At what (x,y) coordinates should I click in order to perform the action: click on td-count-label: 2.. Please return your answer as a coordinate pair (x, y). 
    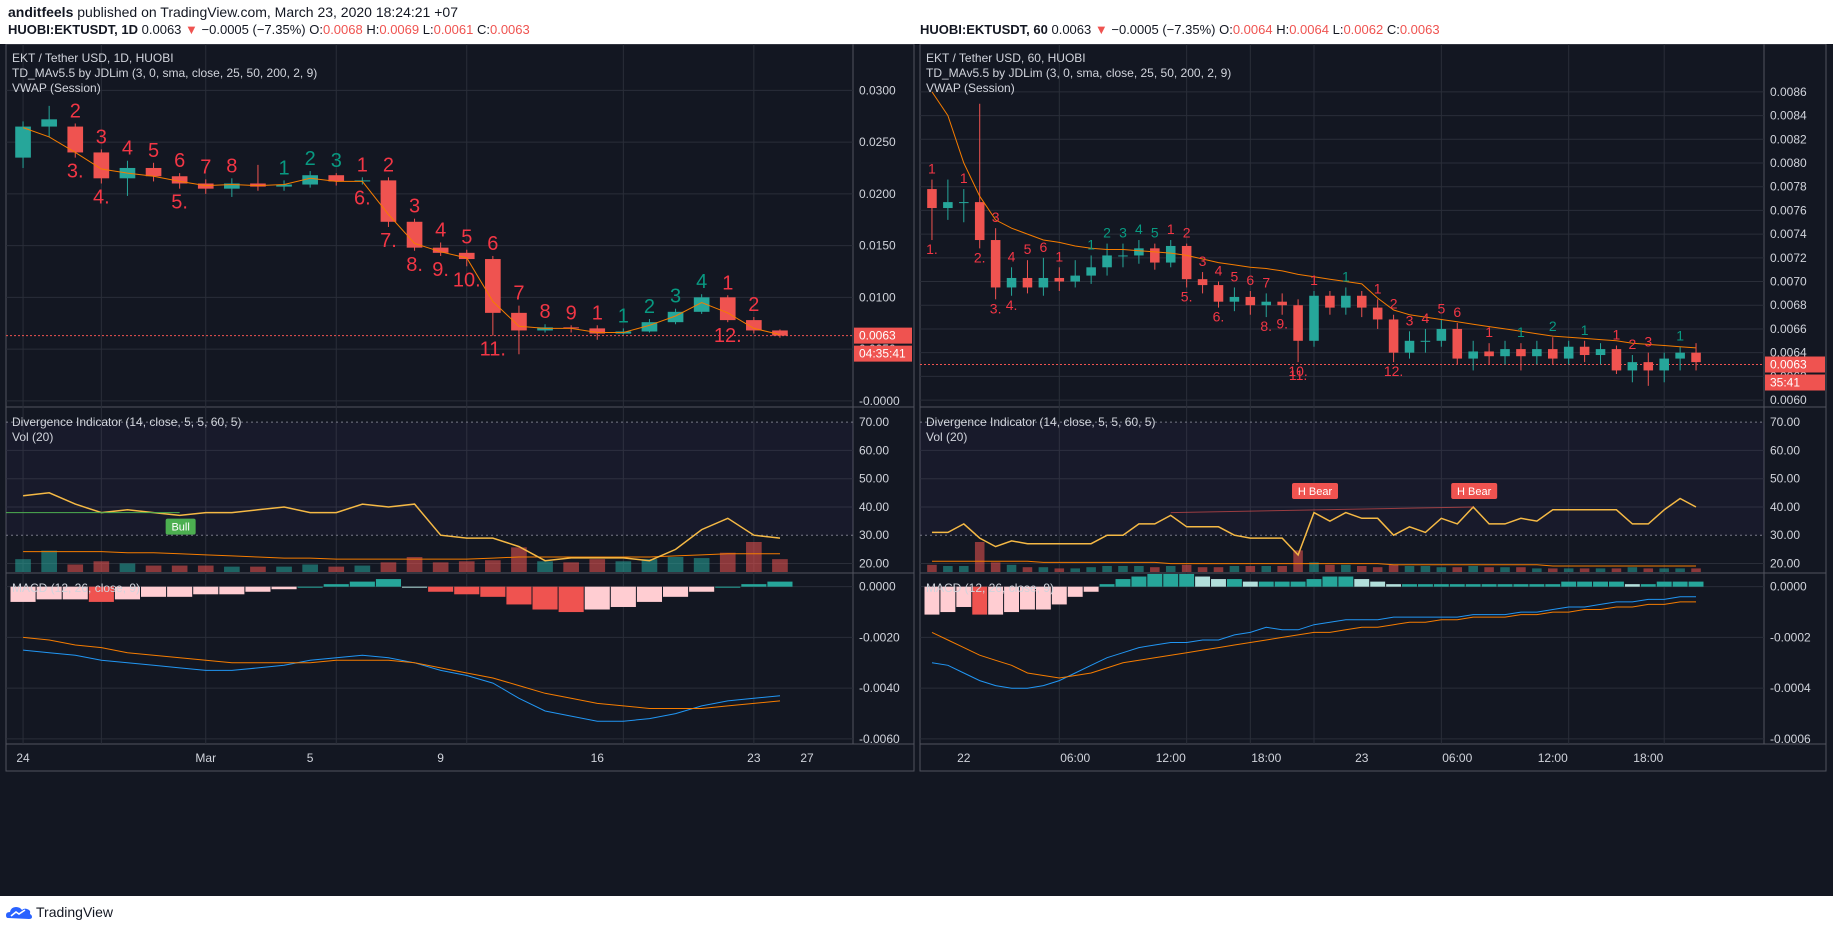
    Looking at the image, I should click on (980, 257).